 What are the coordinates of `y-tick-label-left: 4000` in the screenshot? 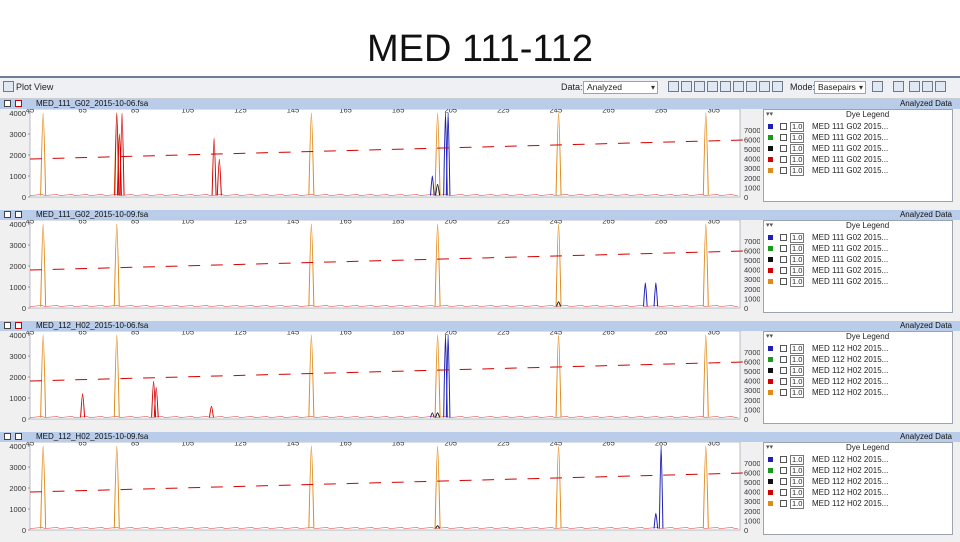 It's located at (17, 446).